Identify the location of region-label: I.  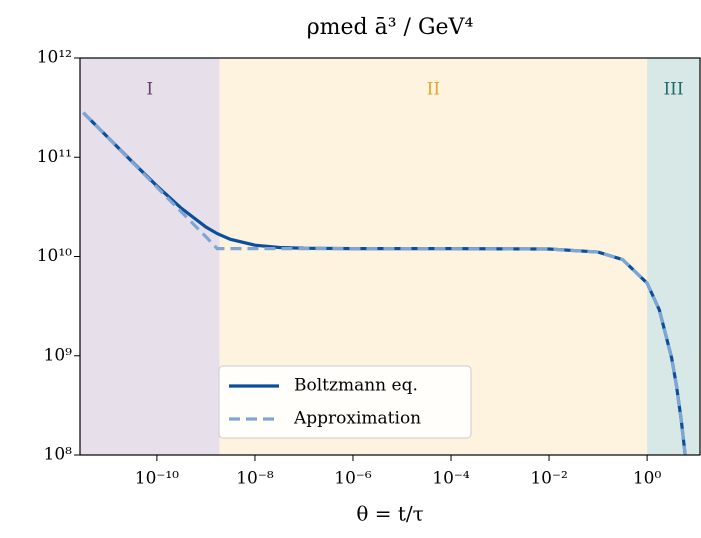
(149, 90).